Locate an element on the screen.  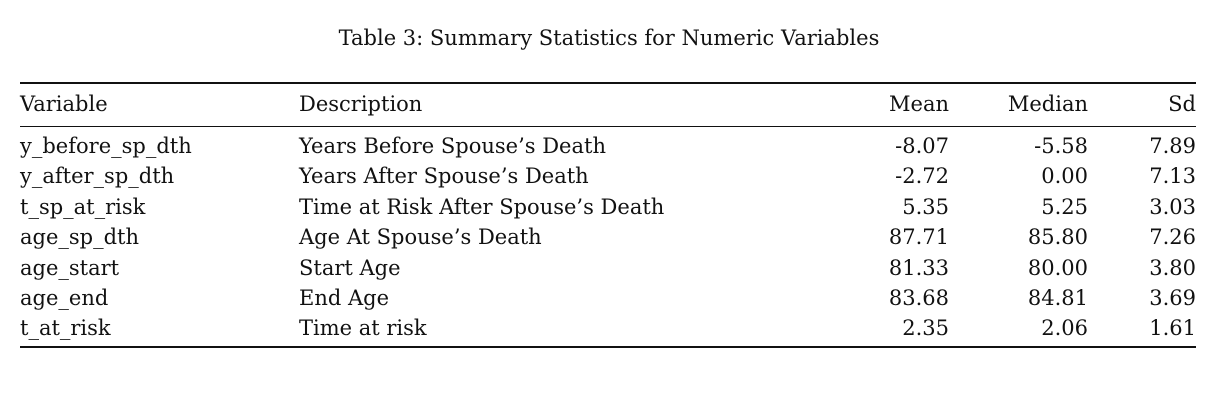
cell-variable: t_at_risk is located at coordinates (65, 328).